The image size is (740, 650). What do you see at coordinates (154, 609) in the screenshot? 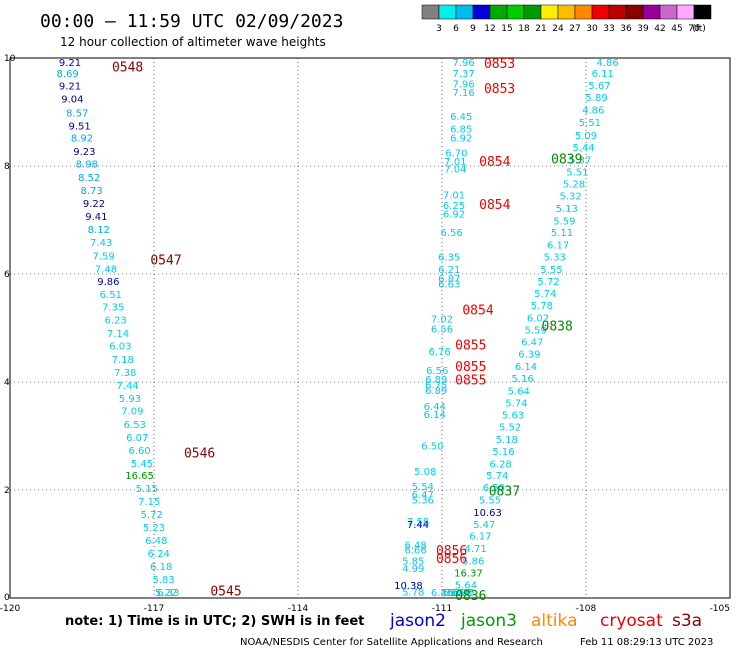
I see `x-tick-label: -117` at bounding box center [154, 609].